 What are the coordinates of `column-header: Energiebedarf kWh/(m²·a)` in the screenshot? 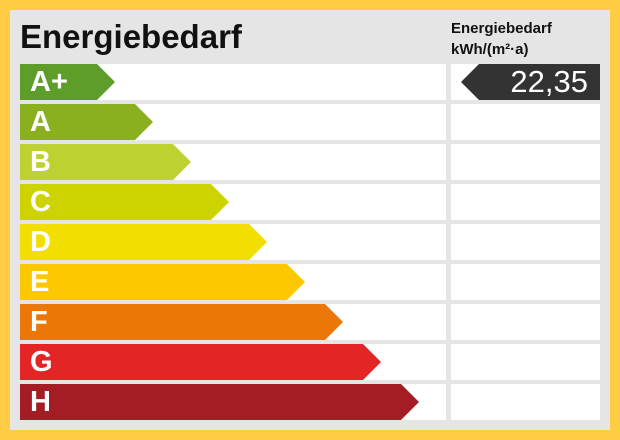 It's located at (501, 39).